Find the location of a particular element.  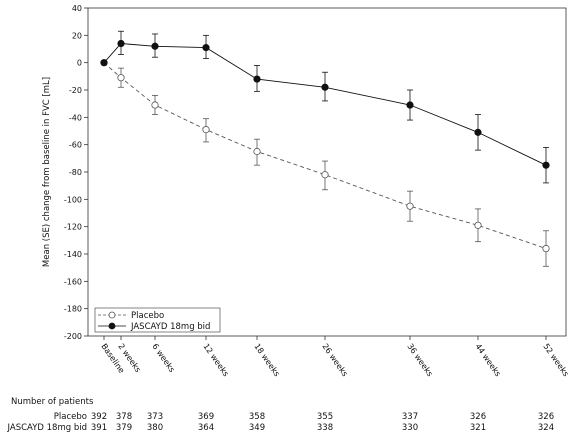

patients-count: 321 is located at coordinates (478, 428).